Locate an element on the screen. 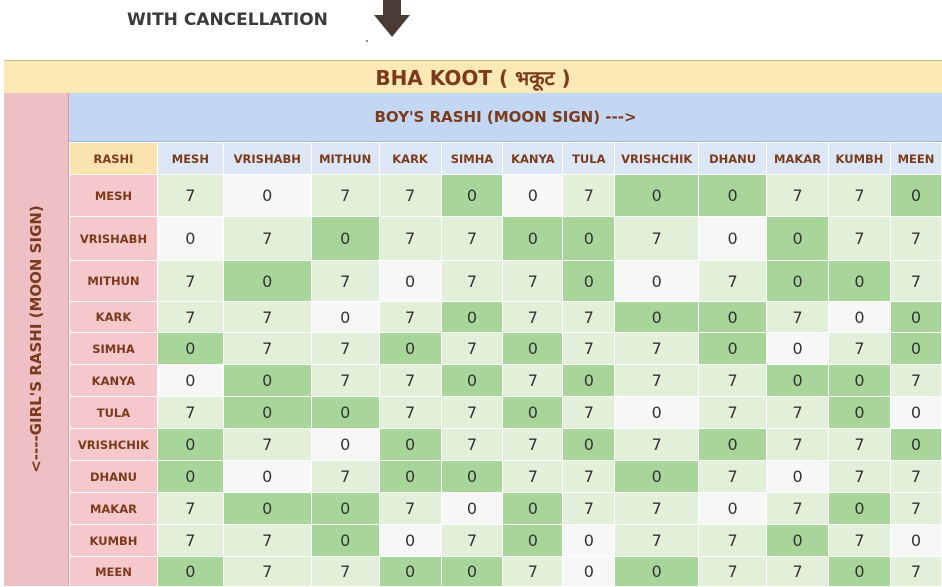 The image size is (942, 587). table-row: KANYA 0 0 7 7 0 7 0 7 7 0 0 7 is located at coordinates (505, 380).